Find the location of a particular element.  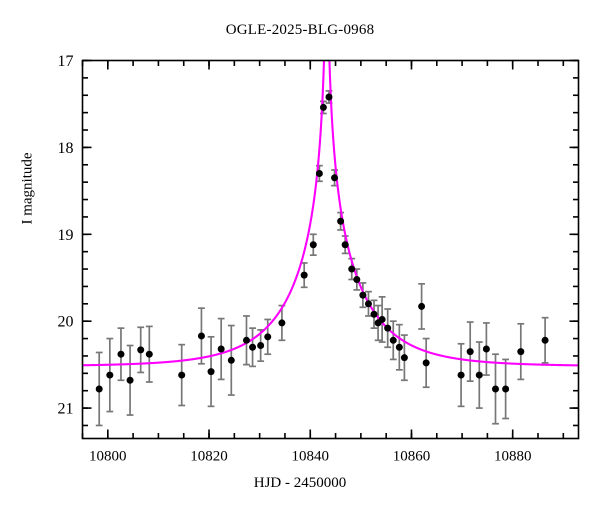

x-tick-labels: 10800 10820 10840 10860 10880 is located at coordinates (310, 457).